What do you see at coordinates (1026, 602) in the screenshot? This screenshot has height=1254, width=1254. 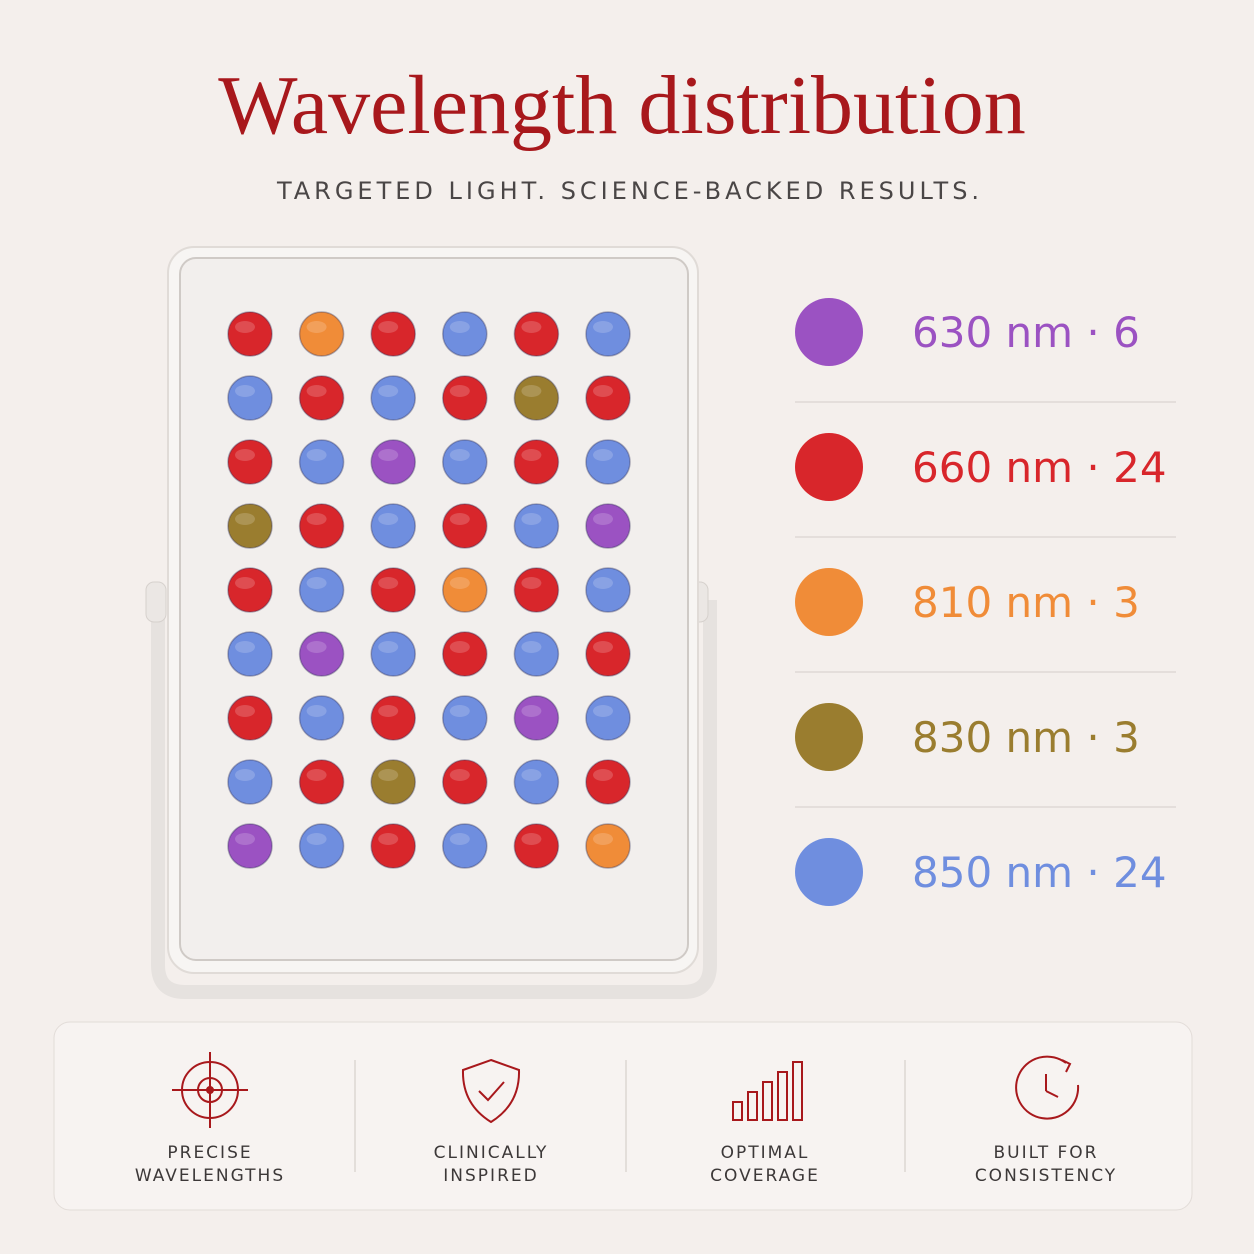 I see `legend-label: 810 nm · 3` at bounding box center [1026, 602].